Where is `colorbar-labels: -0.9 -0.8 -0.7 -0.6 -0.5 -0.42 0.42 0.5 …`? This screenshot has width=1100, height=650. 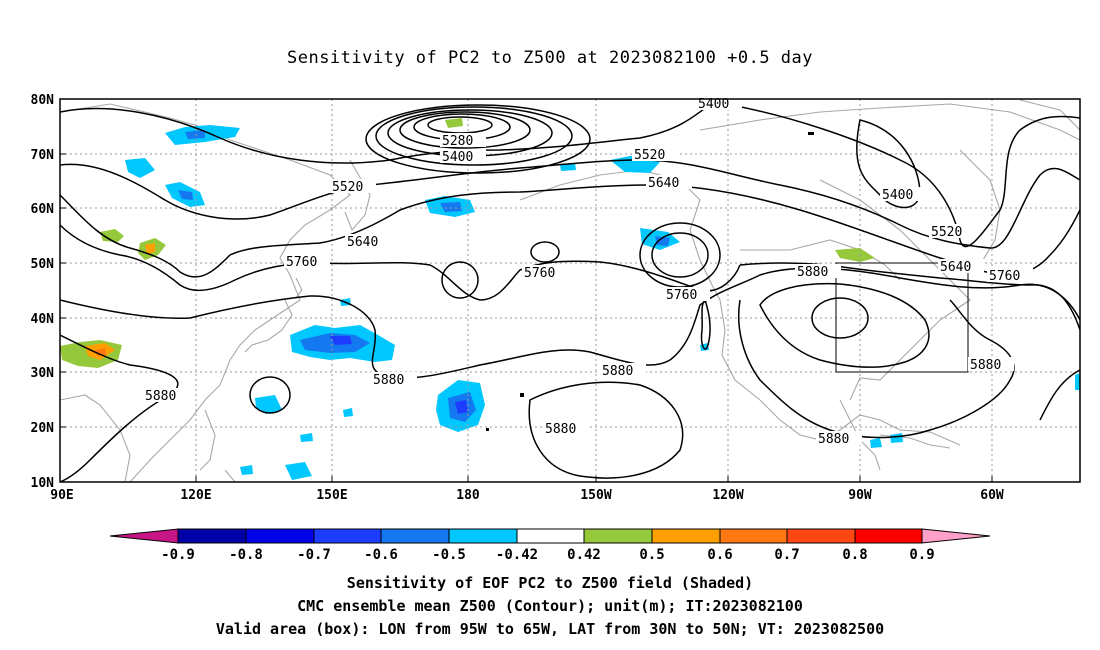
colorbar-labels: -0.9 -0.8 -0.7 -0.6 -0.5 -0.42 0.42 0.5 … is located at coordinates (548, 555).